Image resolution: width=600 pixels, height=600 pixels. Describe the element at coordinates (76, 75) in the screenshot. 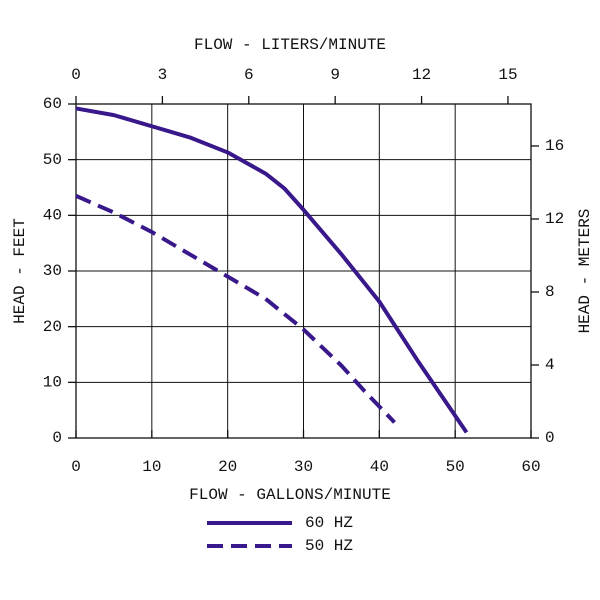

I see `x2-tick-label: 0` at that location.